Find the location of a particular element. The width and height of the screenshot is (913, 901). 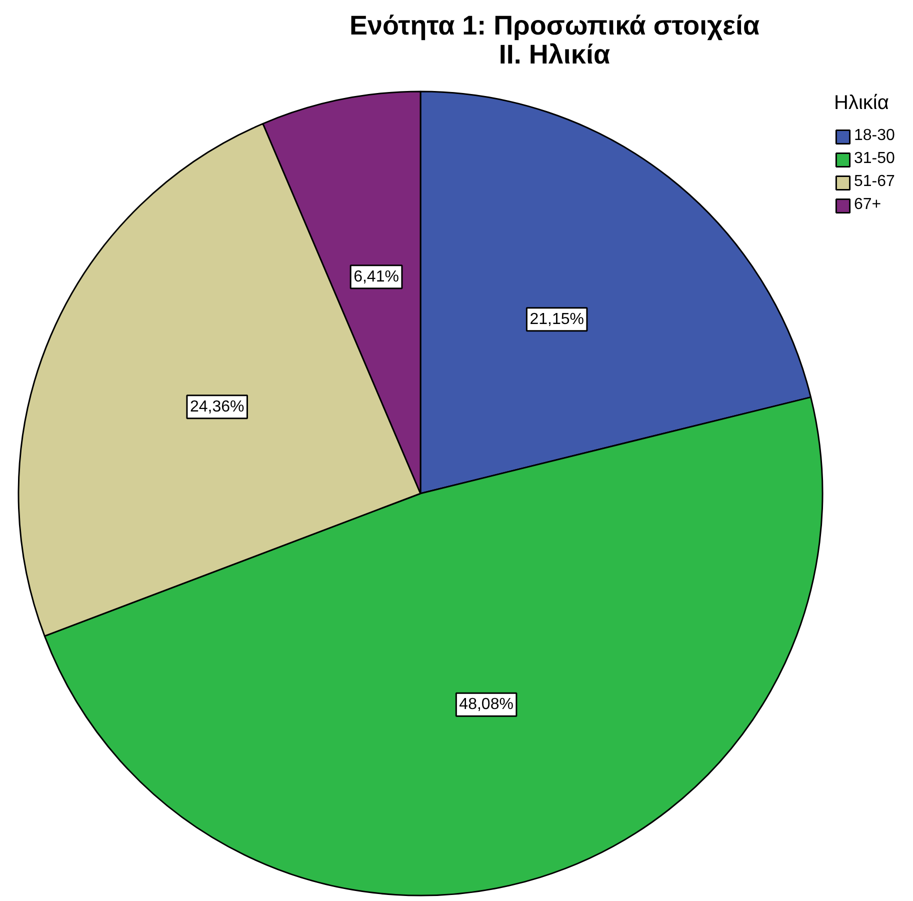

data-label: 48,08% is located at coordinates (486, 705).